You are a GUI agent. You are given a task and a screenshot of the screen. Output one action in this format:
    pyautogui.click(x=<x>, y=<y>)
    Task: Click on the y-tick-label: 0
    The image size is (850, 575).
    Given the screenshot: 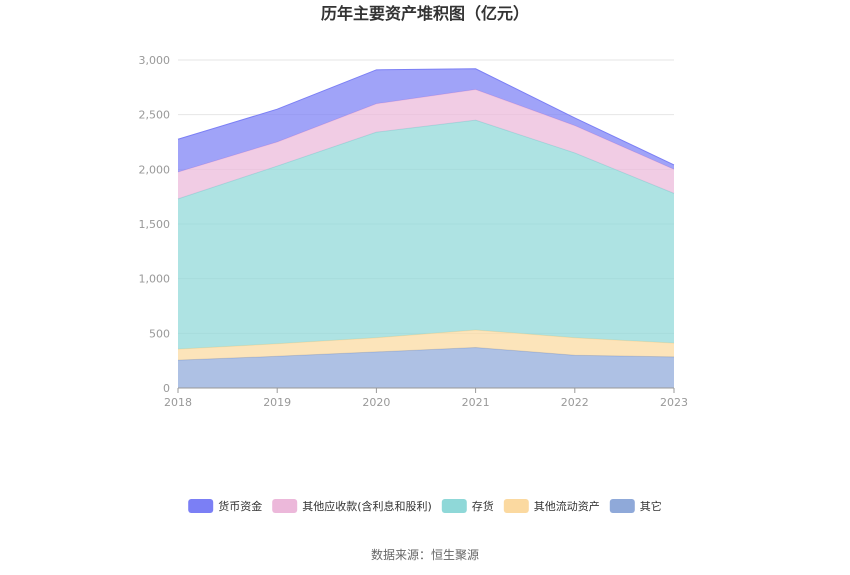 What is the action you would take?
    pyautogui.click(x=166, y=388)
    